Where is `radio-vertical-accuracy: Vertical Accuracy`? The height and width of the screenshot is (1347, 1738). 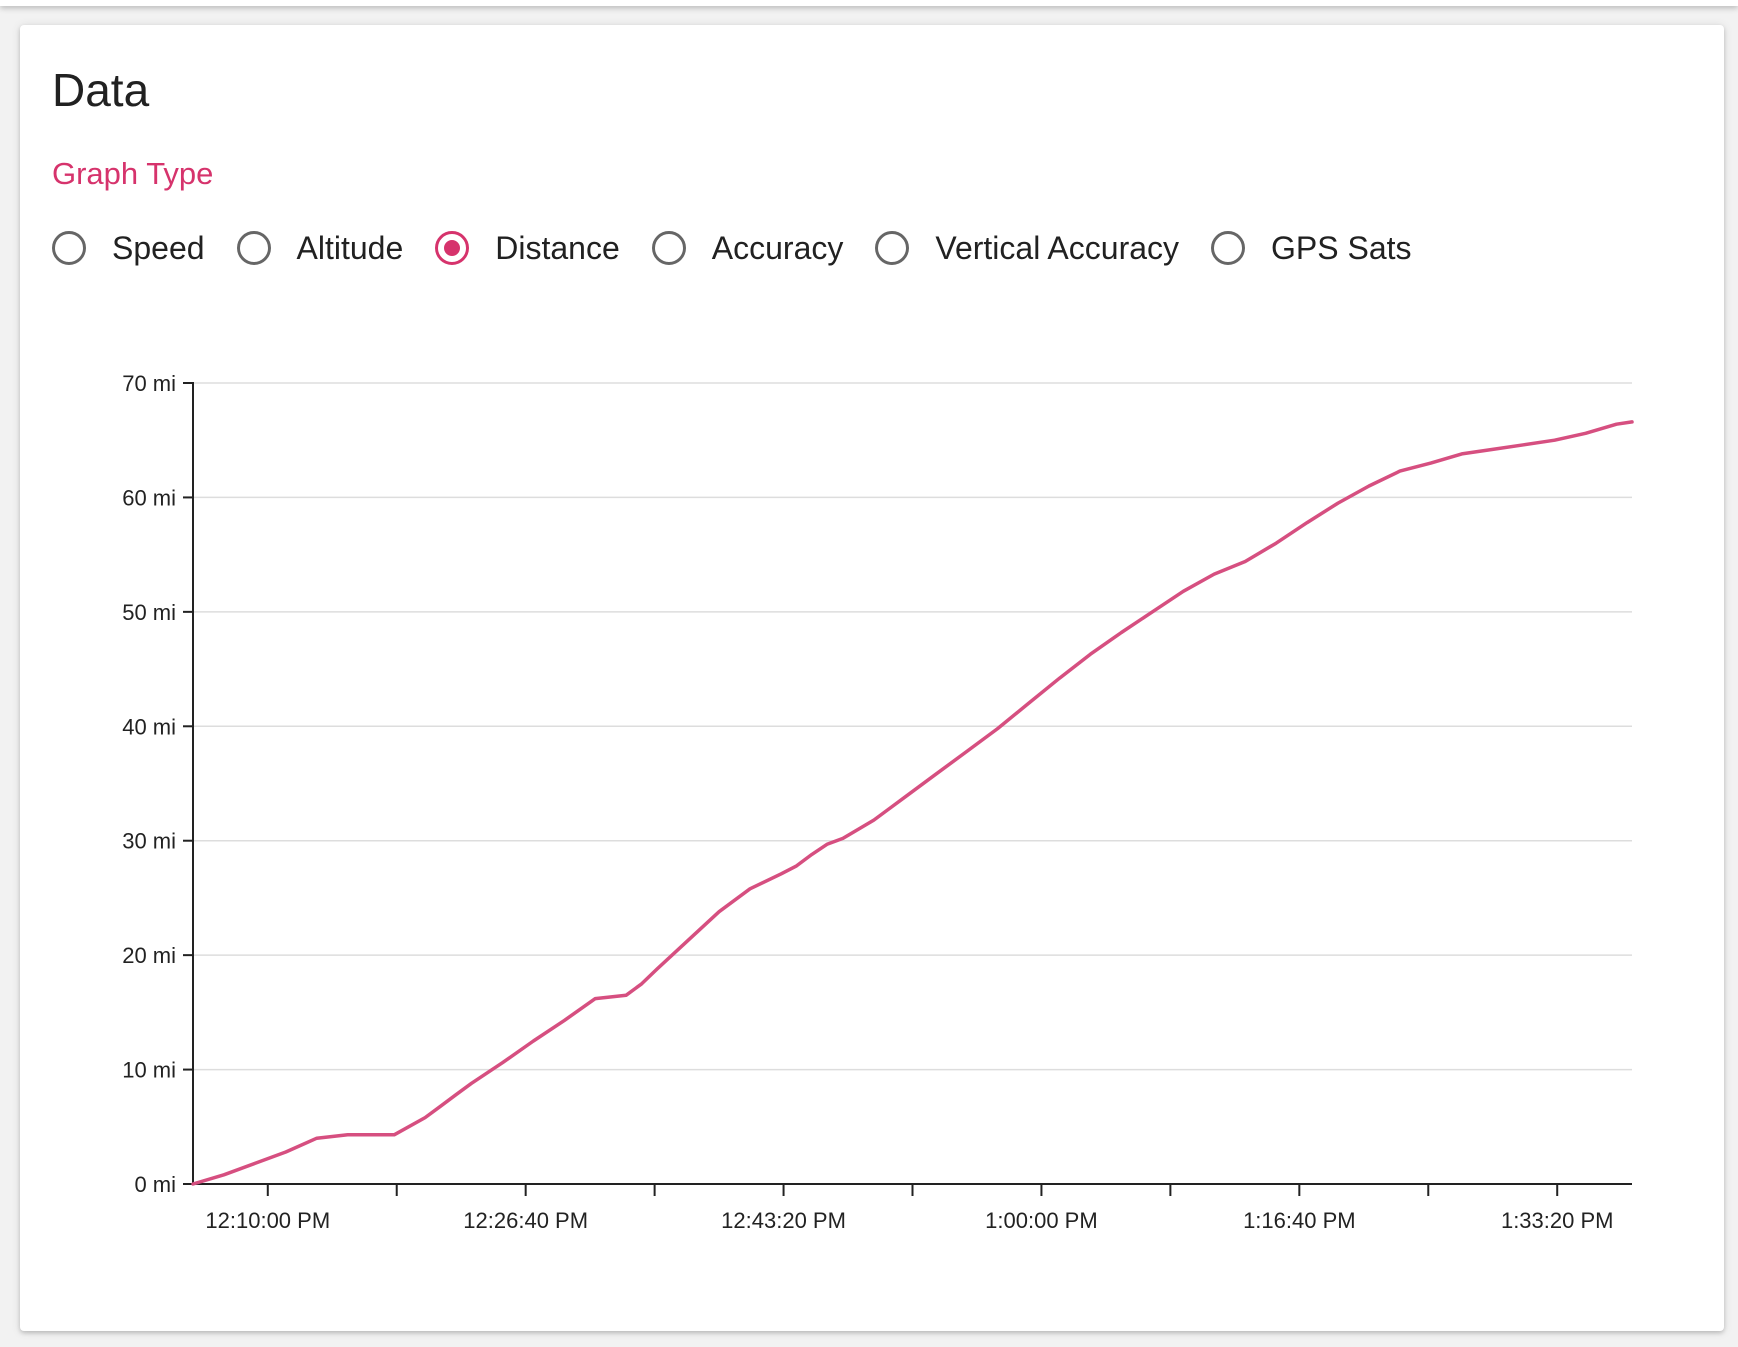
radio-vertical-accuracy: Vertical Accuracy is located at coordinates (1027, 248).